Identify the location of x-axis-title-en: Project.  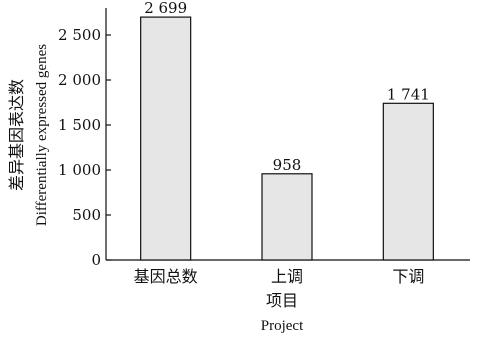
(282, 326).